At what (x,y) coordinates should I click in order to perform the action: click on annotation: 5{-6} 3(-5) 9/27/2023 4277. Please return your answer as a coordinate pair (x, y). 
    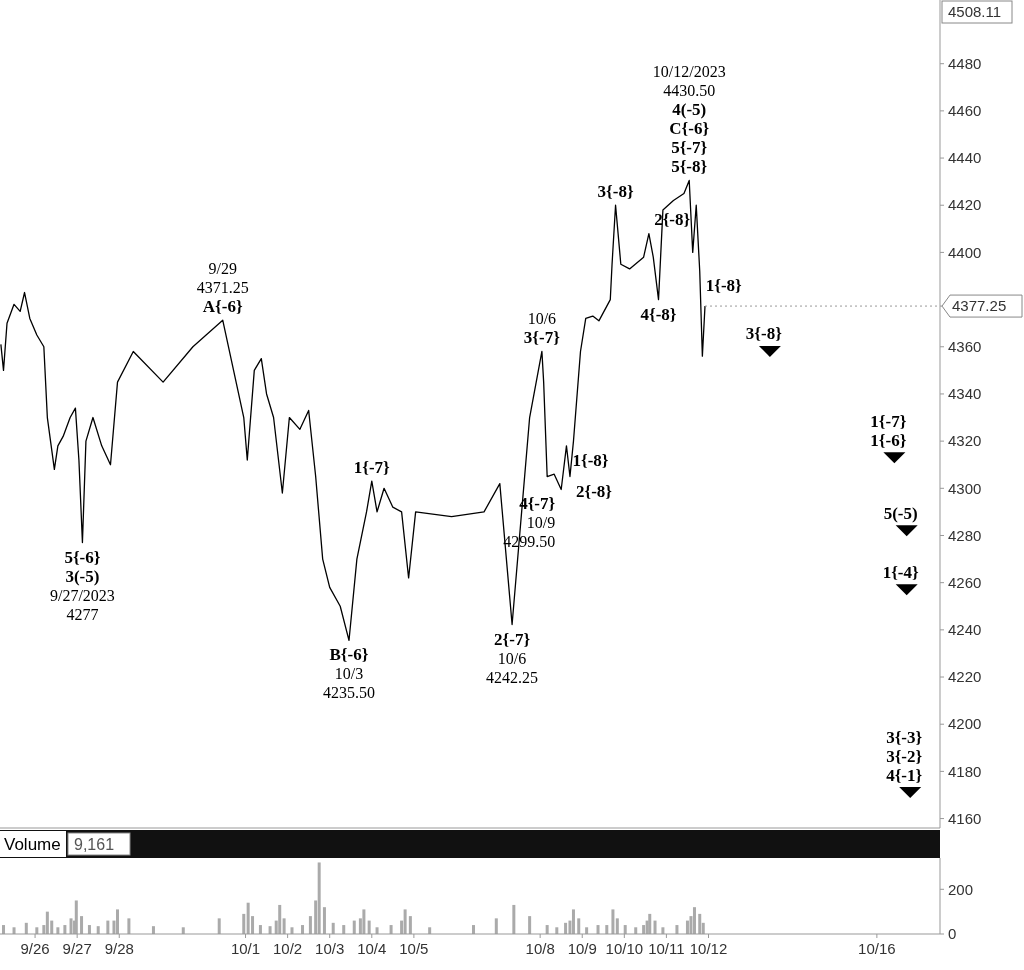
    Looking at the image, I should click on (82, 585).